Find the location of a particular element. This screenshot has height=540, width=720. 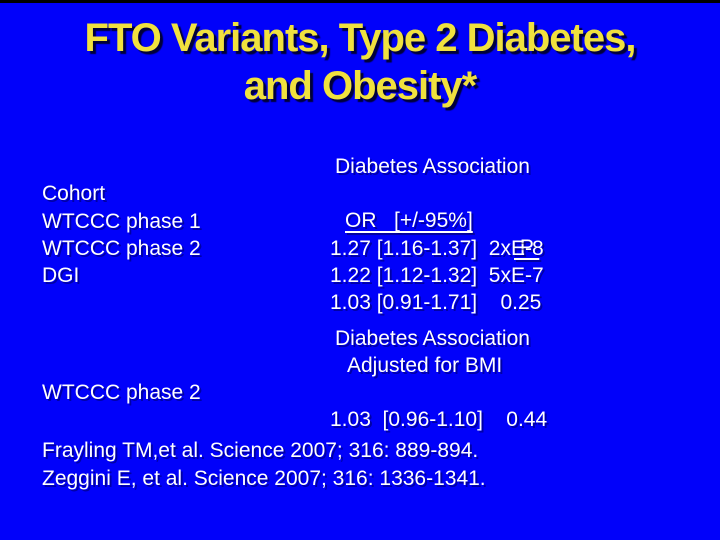

row-values: 1.27 [1.16-1.37] 2xE-8 is located at coordinates (437, 248).